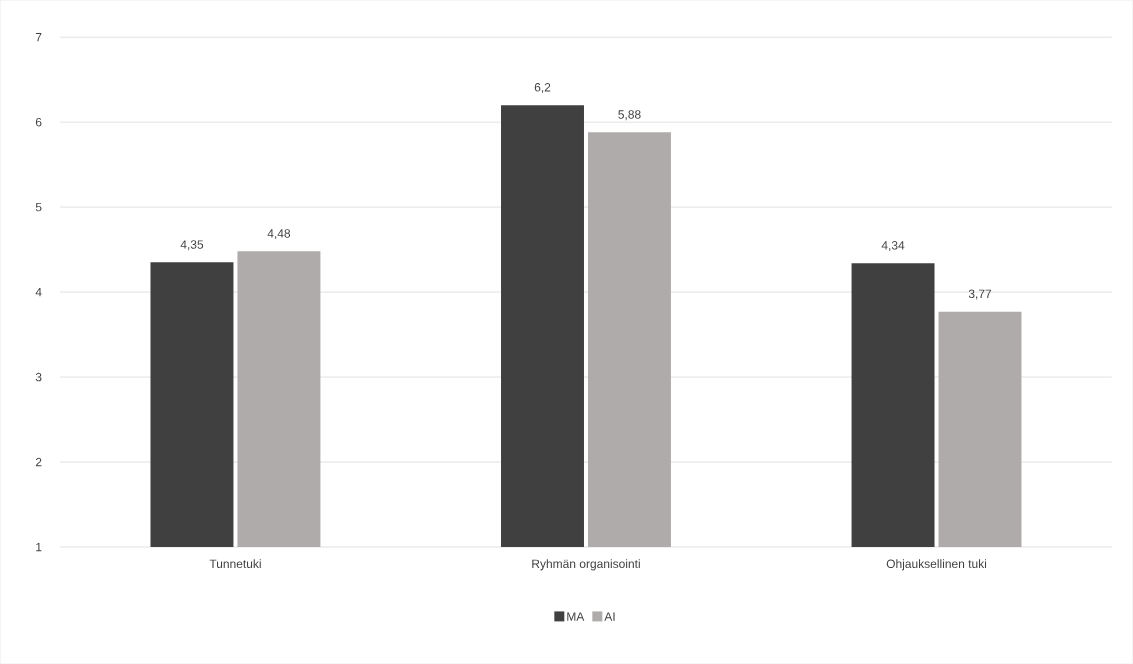 This screenshot has height=664, width=1133. I want to click on x-tick-label: Ohjauksellinen tuki, so click(936, 565).